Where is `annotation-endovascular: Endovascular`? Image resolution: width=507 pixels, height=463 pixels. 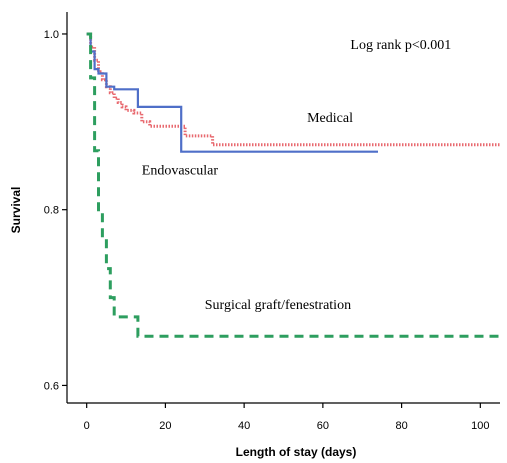
annotation-endovascular: Endovascular is located at coordinates (180, 171).